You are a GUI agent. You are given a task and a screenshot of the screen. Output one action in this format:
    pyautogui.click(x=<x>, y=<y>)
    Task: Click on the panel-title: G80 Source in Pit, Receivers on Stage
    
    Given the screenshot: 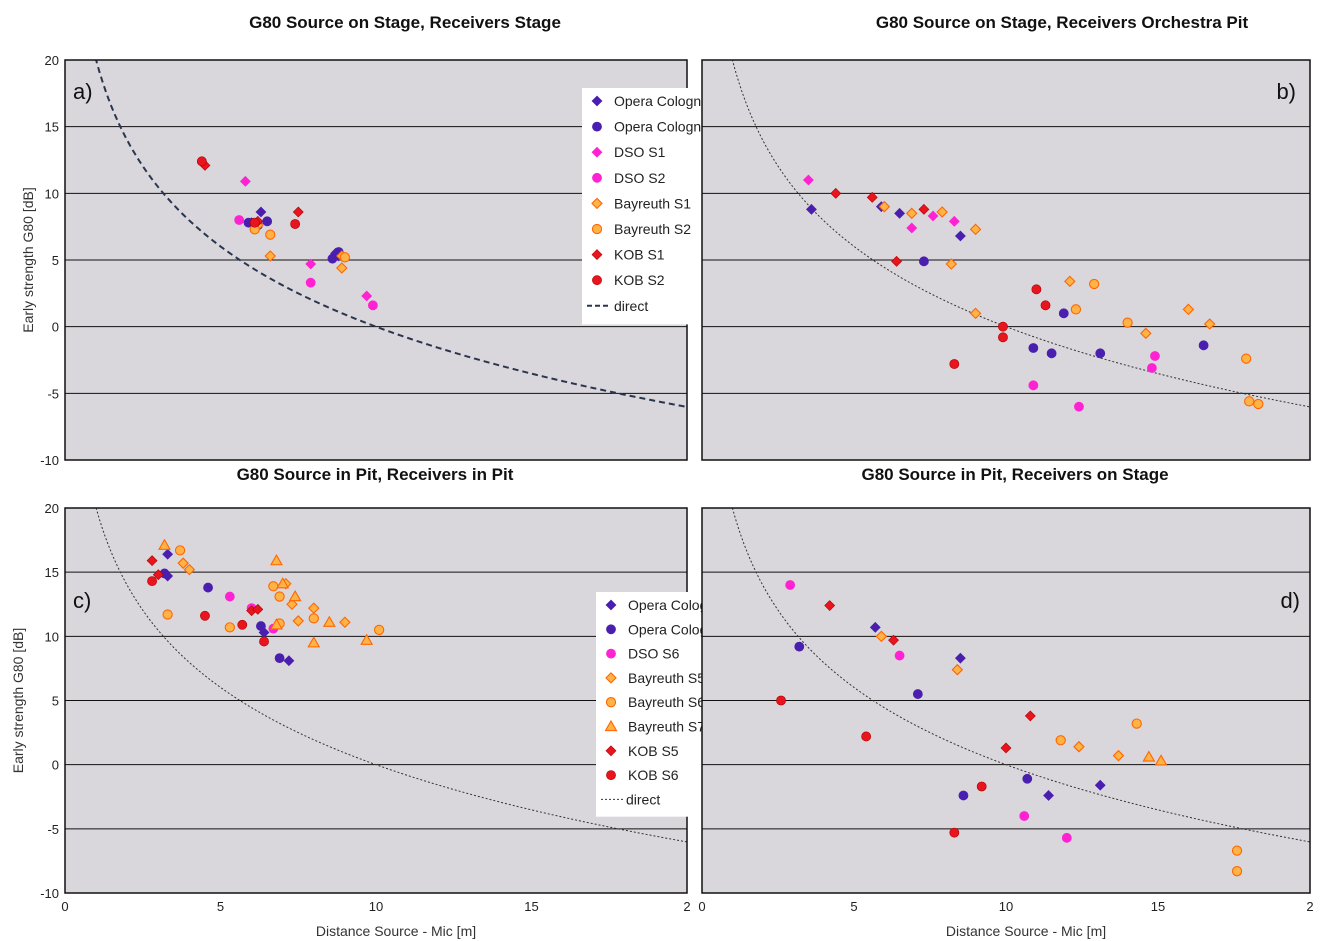 What is the action you would take?
    pyautogui.click(x=1014, y=474)
    